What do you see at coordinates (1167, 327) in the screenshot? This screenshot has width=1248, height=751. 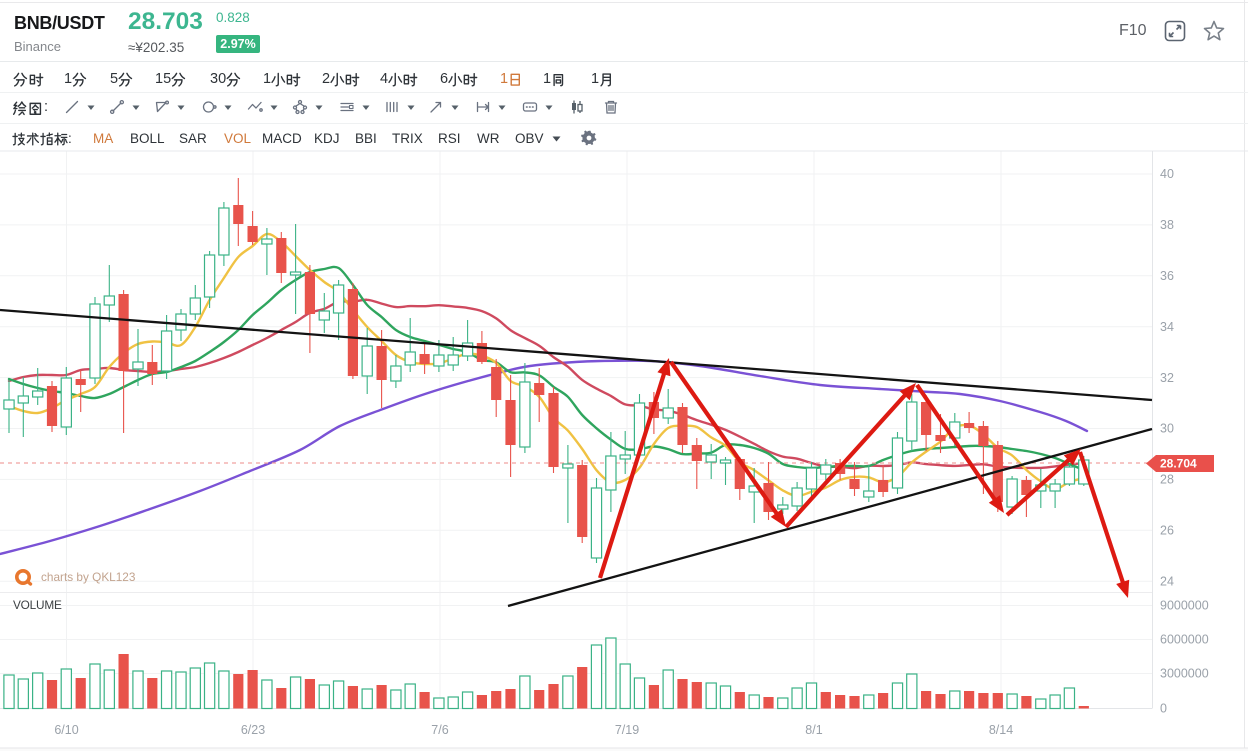 I see `svg-text: 34` at bounding box center [1167, 327].